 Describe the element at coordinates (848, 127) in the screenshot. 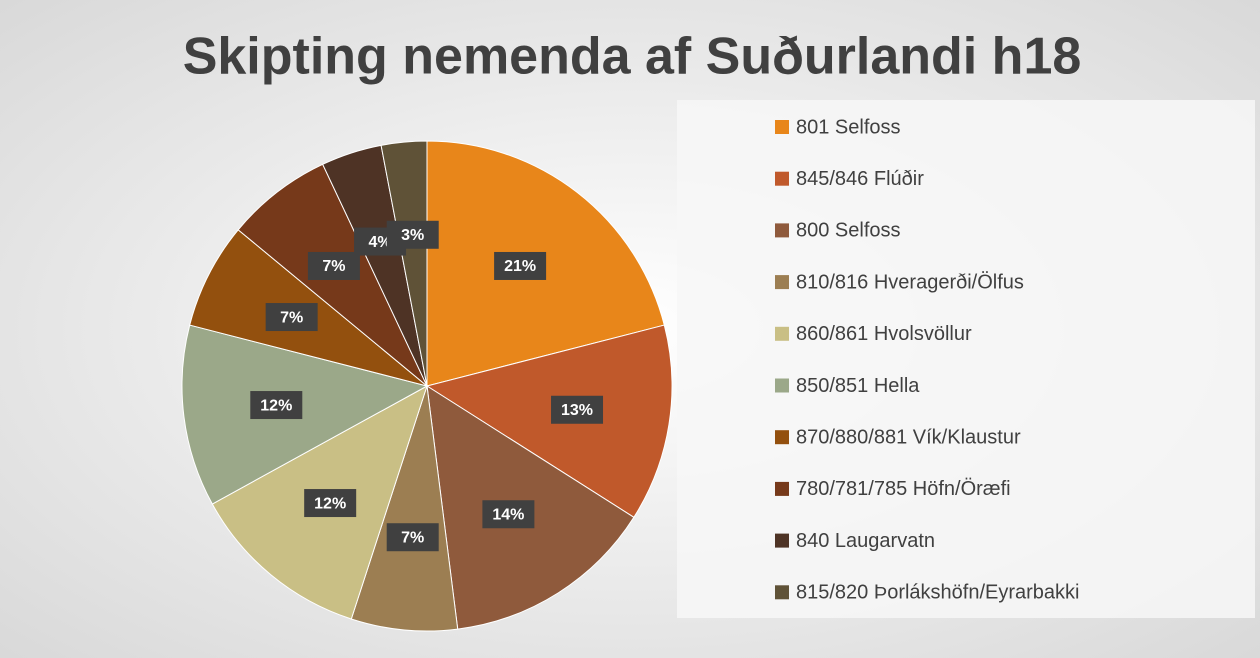

I see `legend-label: 801 Selfoss` at that location.